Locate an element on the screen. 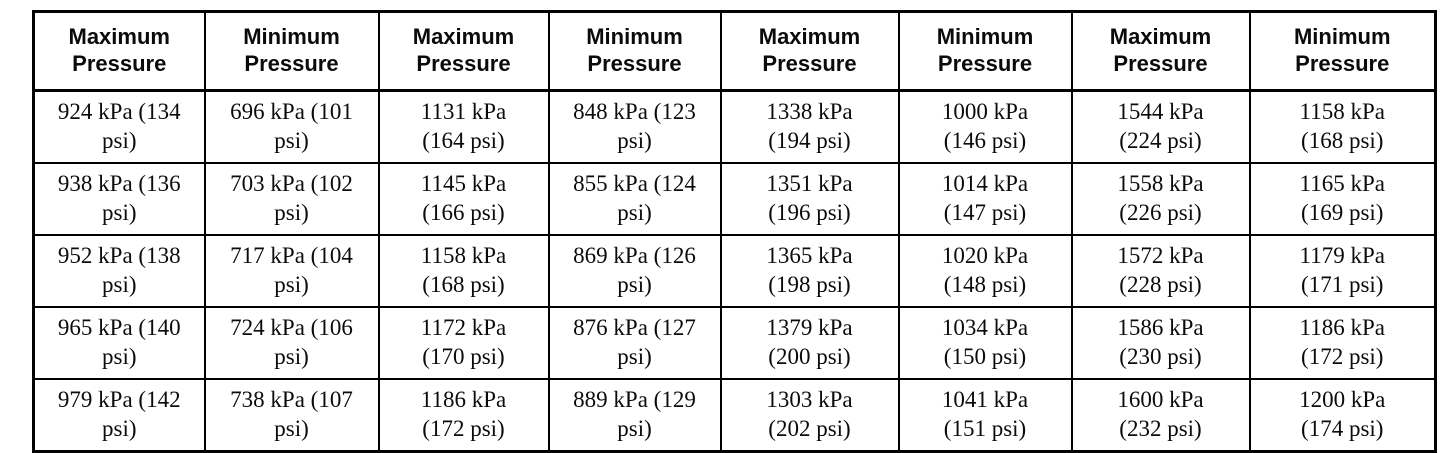 This screenshot has height=453, width=1440. table-cell: 1303 kPa (202 psi) is located at coordinates (809, 415).